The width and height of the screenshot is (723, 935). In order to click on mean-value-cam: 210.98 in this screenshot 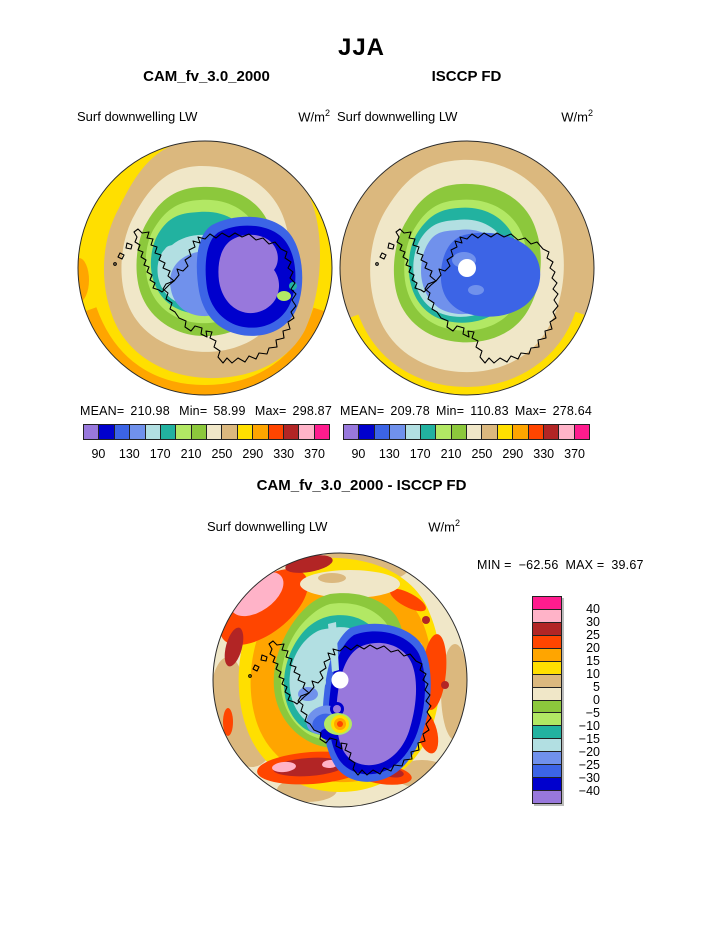, I will do `click(150, 411)`.